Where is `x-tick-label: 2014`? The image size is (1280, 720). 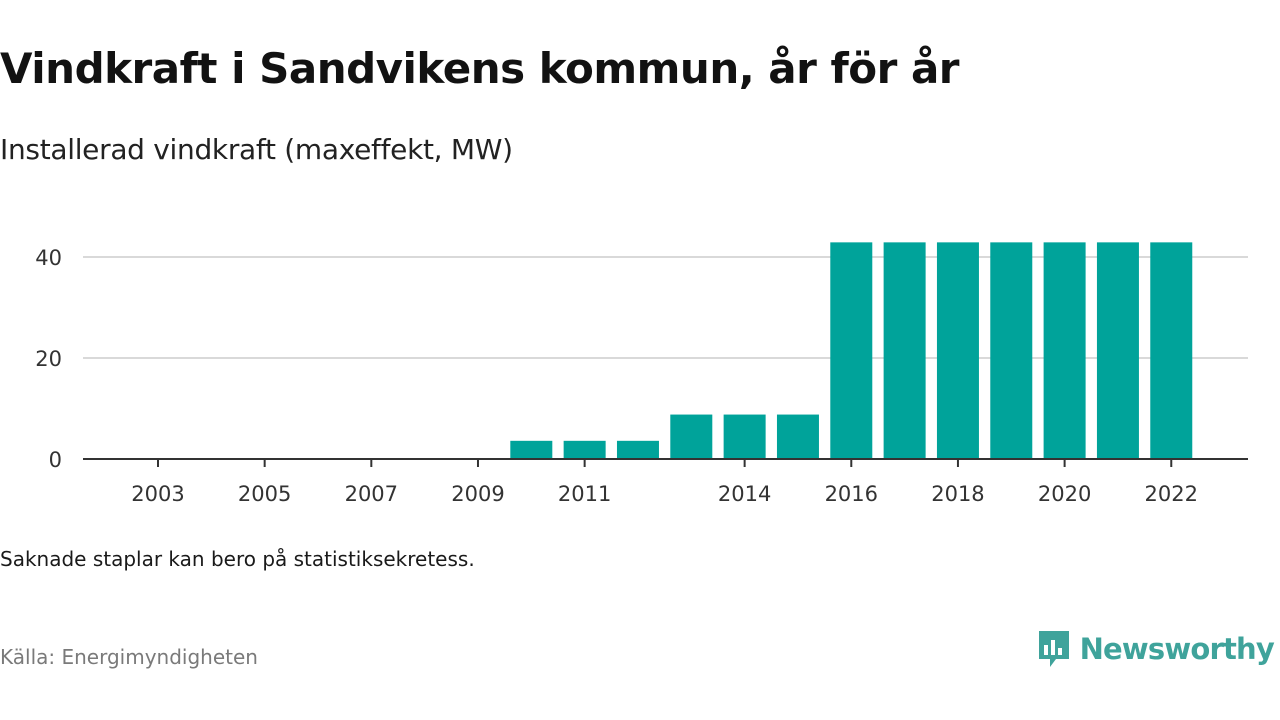
x-tick-label: 2014 is located at coordinates (744, 494).